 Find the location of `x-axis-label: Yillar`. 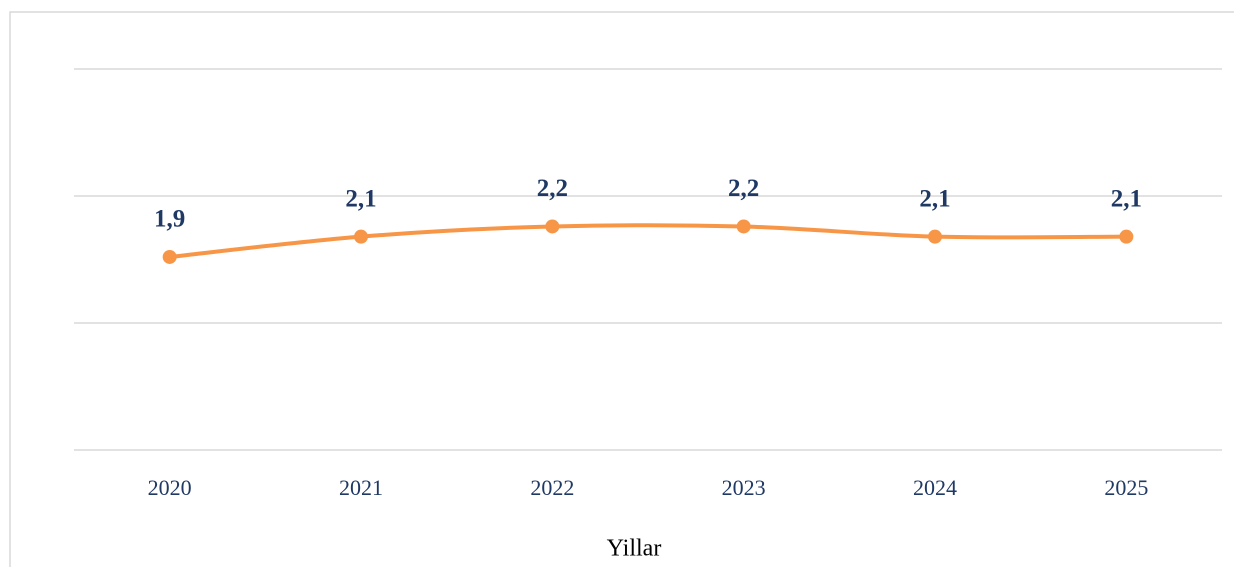

x-axis-label: Yillar is located at coordinates (634, 549).